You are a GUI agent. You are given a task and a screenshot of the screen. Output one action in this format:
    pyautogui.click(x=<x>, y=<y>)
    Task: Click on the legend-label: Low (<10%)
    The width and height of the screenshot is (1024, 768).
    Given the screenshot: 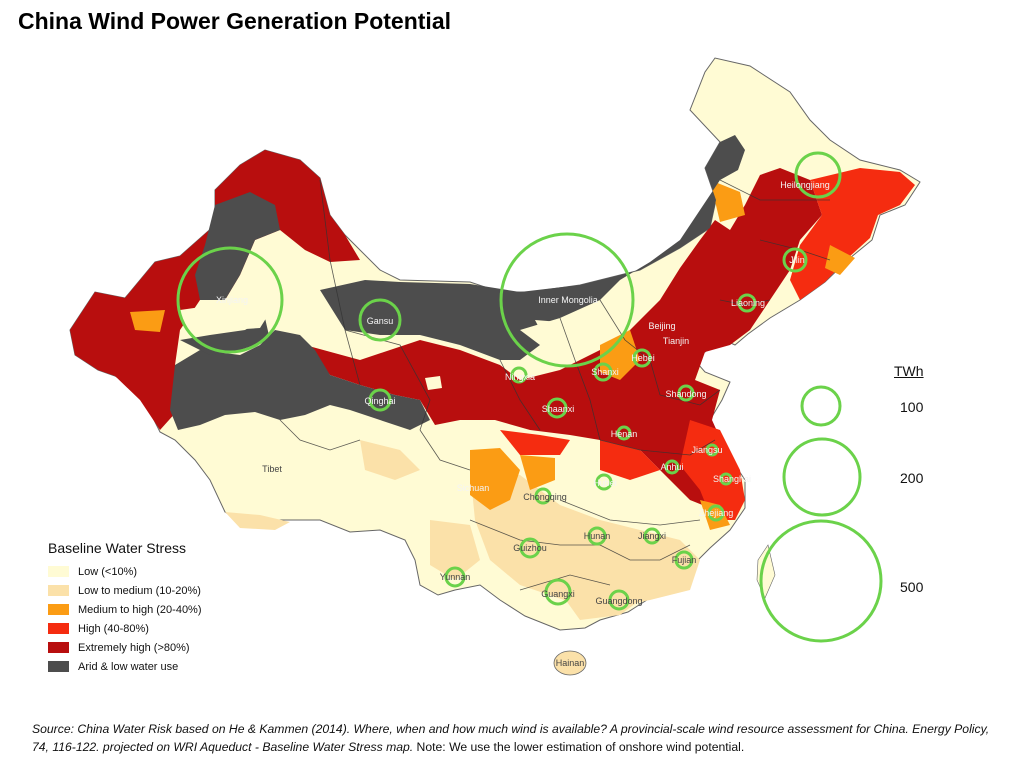 What is the action you would take?
    pyautogui.click(x=108, y=571)
    